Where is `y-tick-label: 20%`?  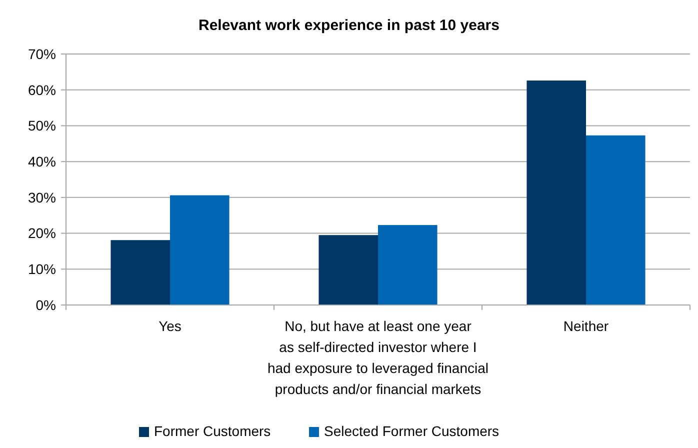
y-tick-label: 20% is located at coordinates (42, 233).